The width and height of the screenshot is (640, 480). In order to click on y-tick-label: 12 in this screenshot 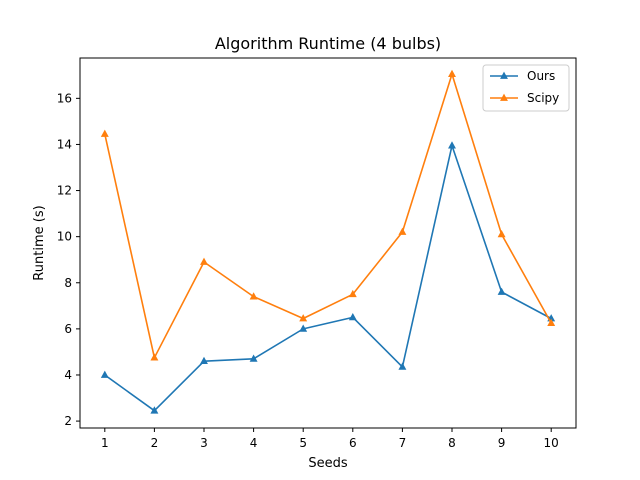, I will do `click(64, 191)`.